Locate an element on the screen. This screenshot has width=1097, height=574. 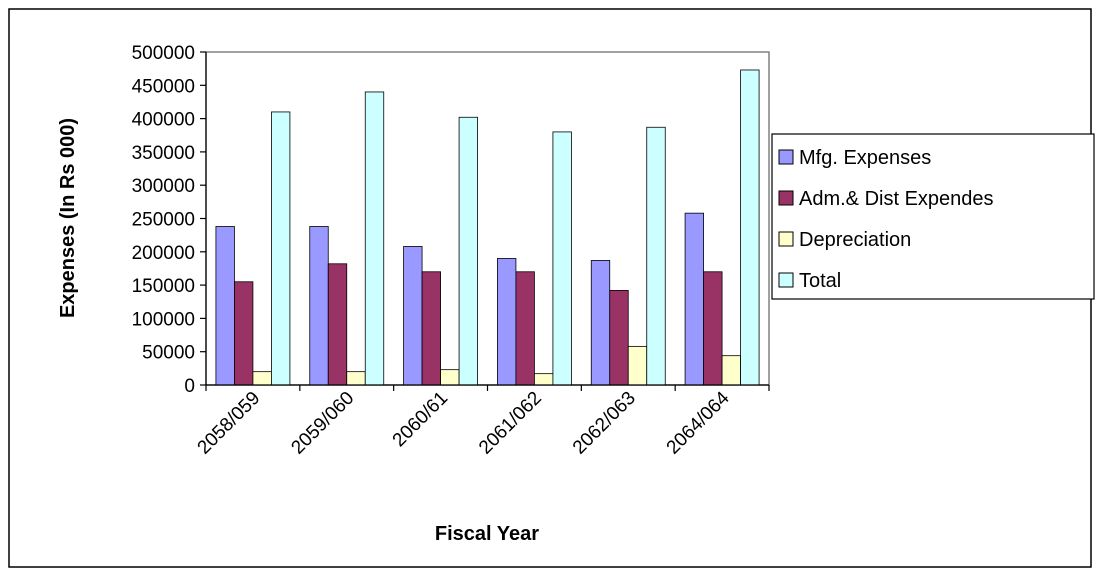
legend-label: Adm.& Dist Expendes is located at coordinates (896, 199).